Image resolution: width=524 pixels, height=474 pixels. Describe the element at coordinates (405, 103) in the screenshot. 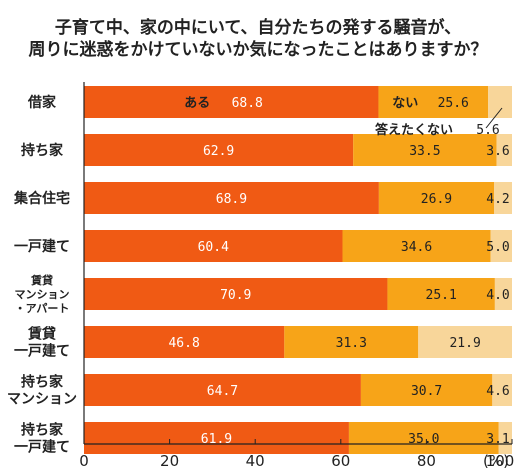

I see `series-name-label: ない` at that location.